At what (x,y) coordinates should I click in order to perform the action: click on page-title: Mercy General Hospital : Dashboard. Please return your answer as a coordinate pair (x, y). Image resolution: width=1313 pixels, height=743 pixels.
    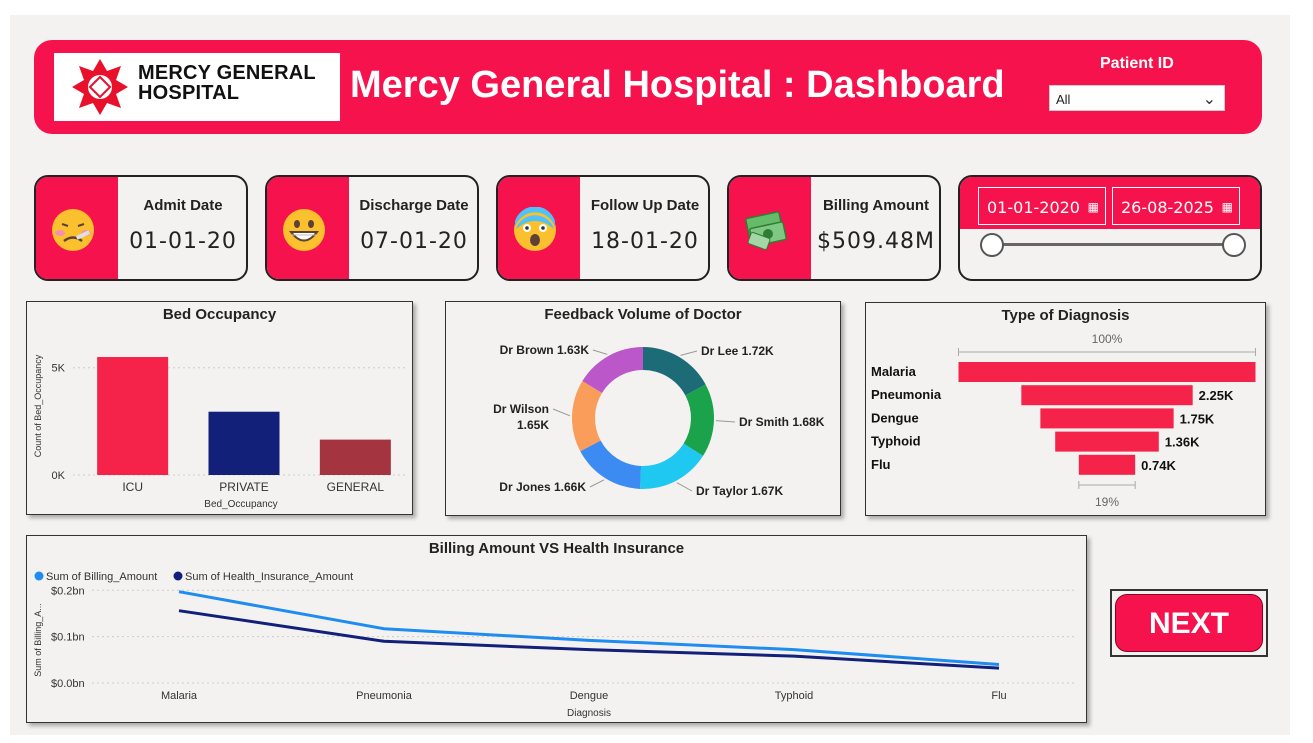
    Looking at the image, I should click on (677, 85).